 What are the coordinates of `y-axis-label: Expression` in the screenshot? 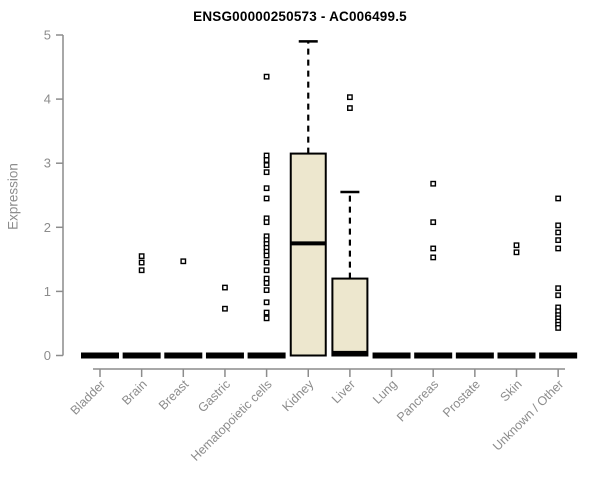 It's located at (13, 196).